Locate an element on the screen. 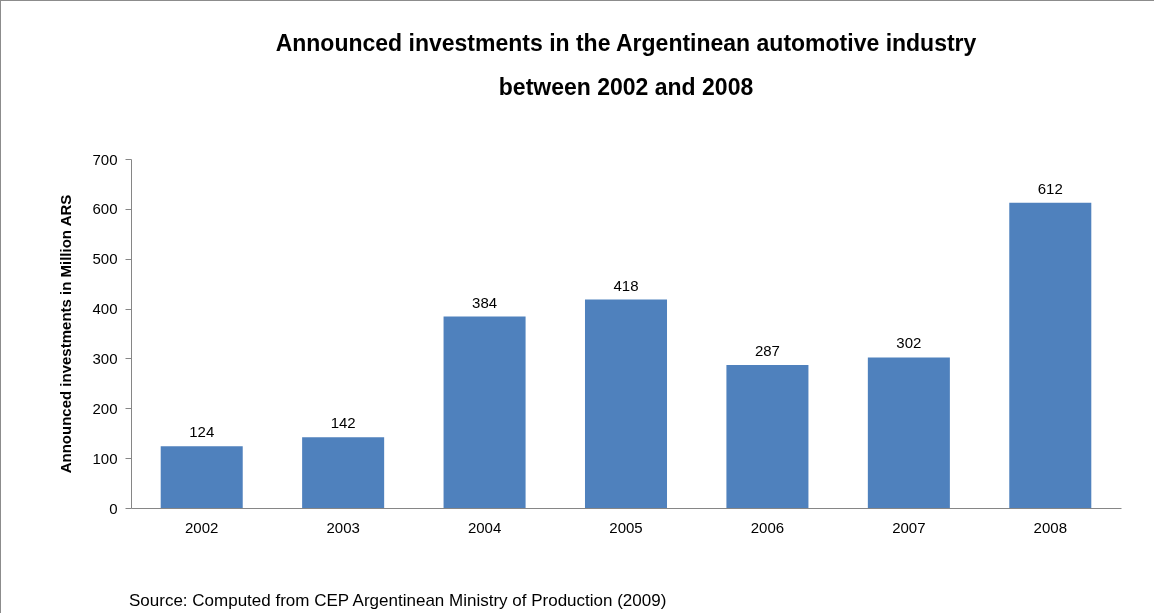  y-tick-label: 500 is located at coordinates (105, 259).